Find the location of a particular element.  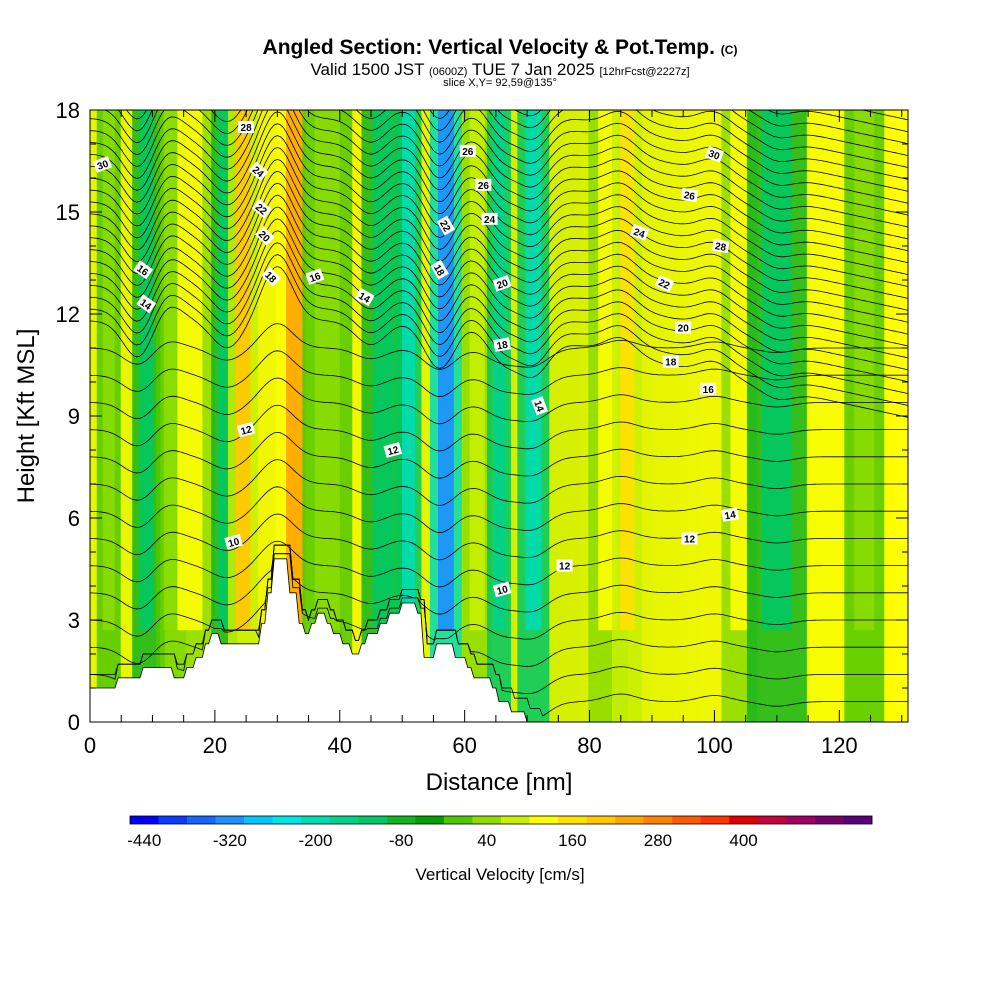

contour-label: 30 is located at coordinates (102, 164).